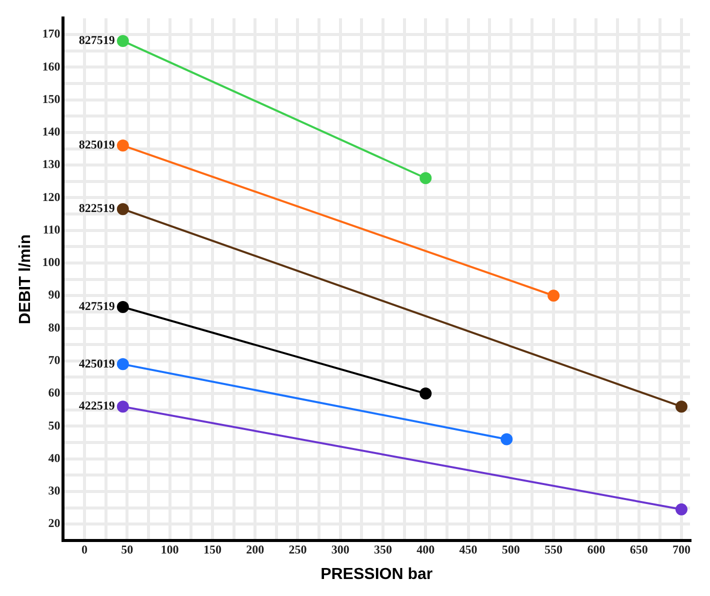  What do you see at coordinates (54, 523) in the screenshot?
I see `y-tick-label: 20` at bounding box center [54, 523].